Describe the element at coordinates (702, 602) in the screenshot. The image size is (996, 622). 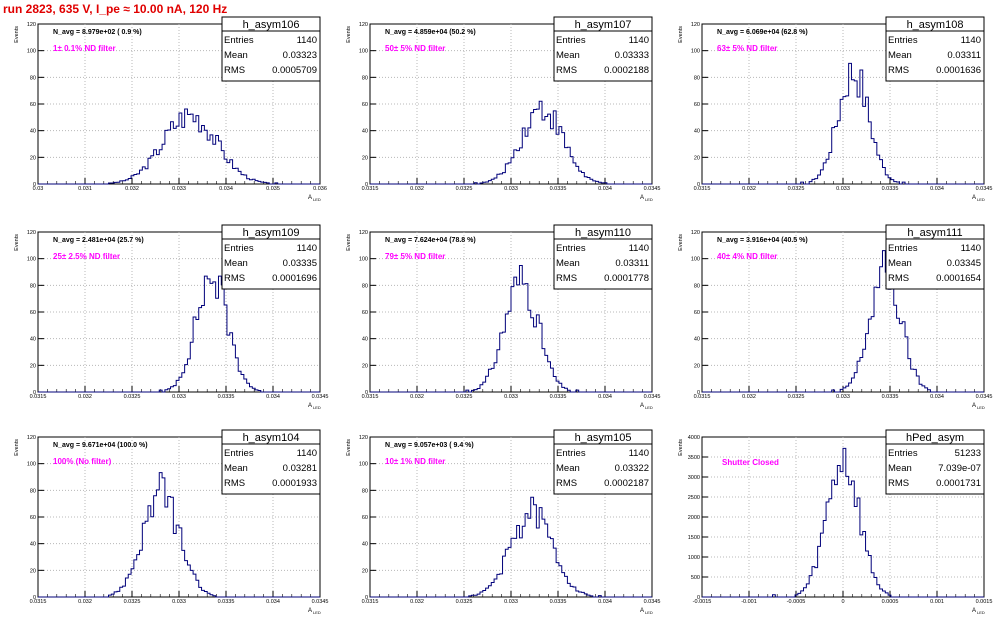
I see `x-tick-label: -0.0015` at that location.